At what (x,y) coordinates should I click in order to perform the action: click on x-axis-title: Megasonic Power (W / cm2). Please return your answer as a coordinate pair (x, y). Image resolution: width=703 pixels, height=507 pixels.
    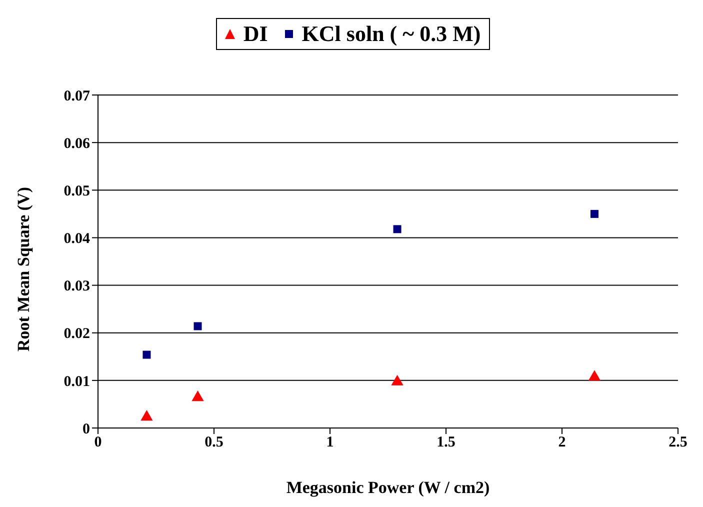
    Looking at the image, I should click on (388, 487).